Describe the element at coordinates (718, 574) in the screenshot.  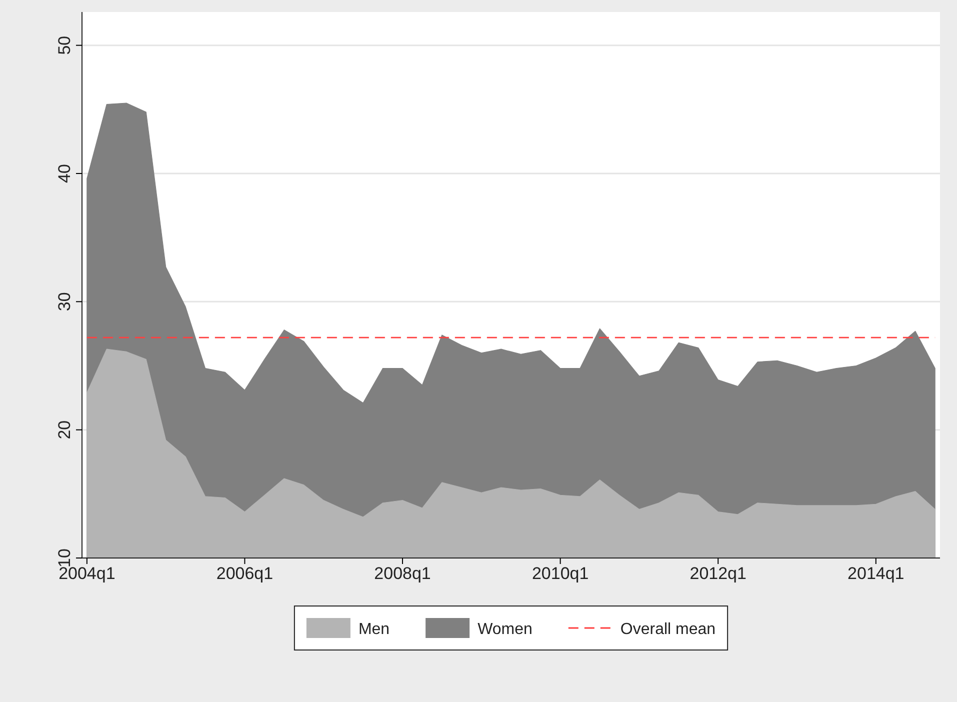
I see `x-tick-label: 2012q1` at that location.